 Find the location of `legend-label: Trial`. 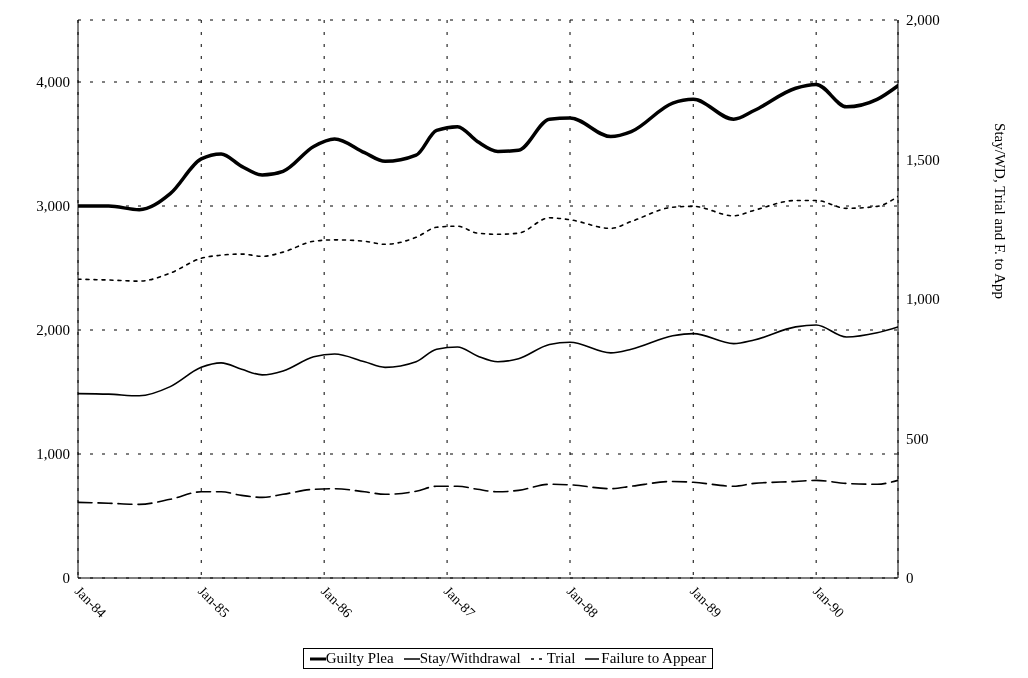

legend-label: Trial is located at coordinates (561, 658).